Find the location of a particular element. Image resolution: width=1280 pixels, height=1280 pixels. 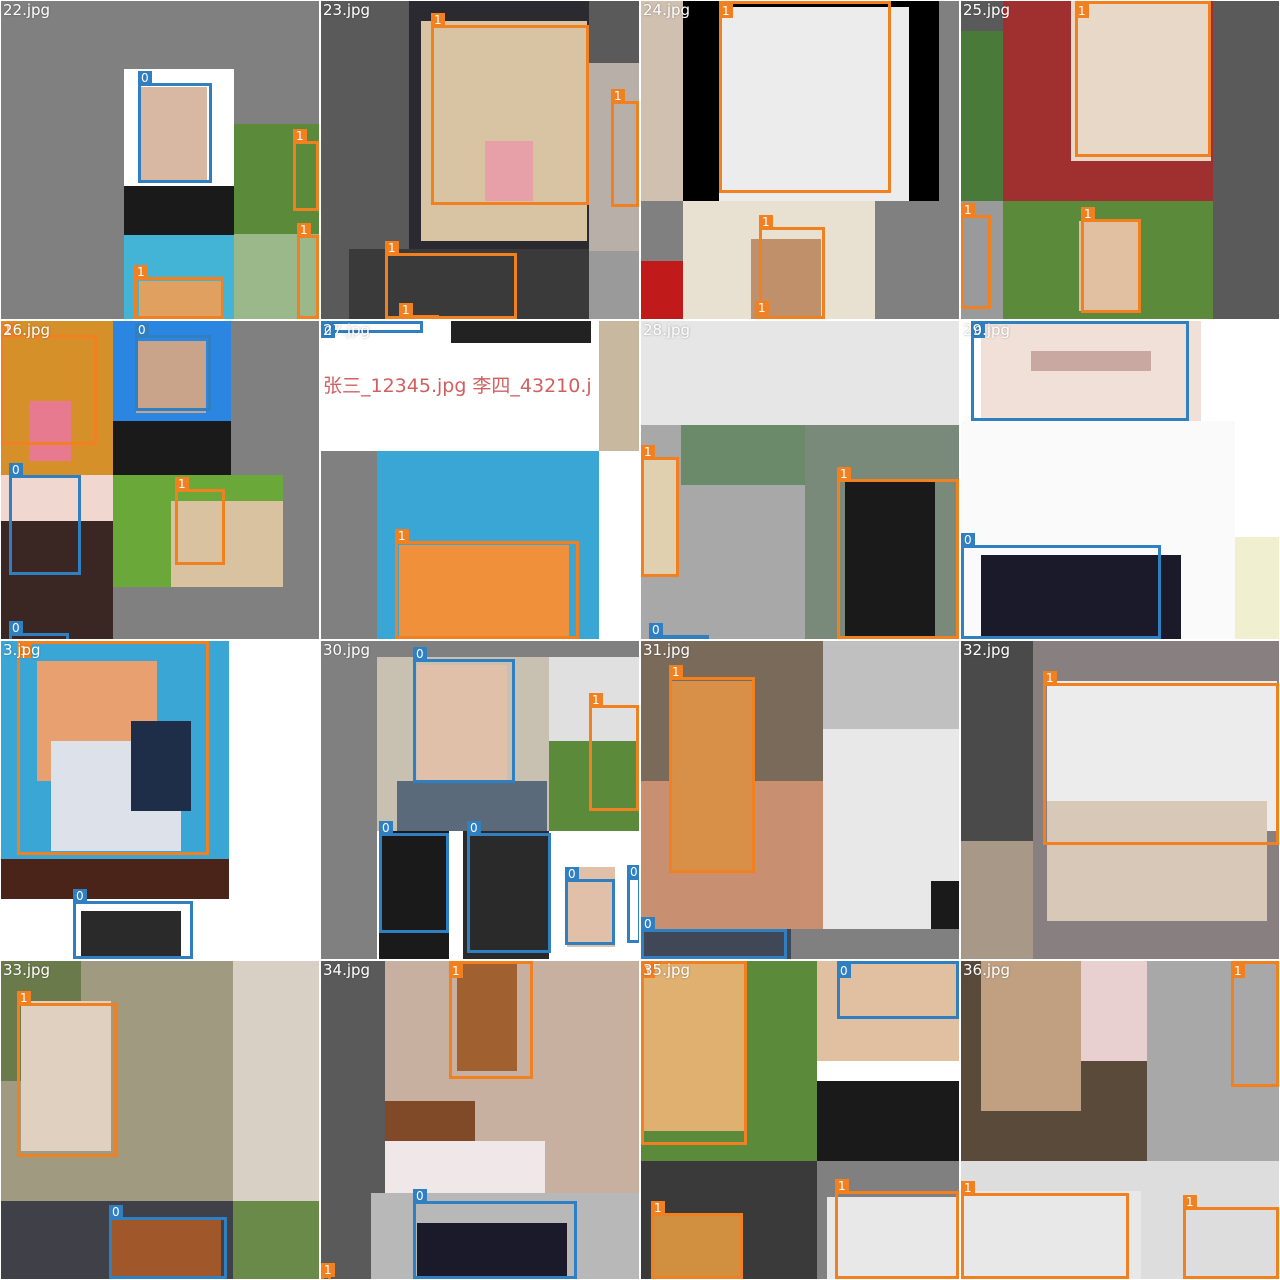

mosaic-tile: 1 1 1 25.jpg is located at coordinates (1120, 160).